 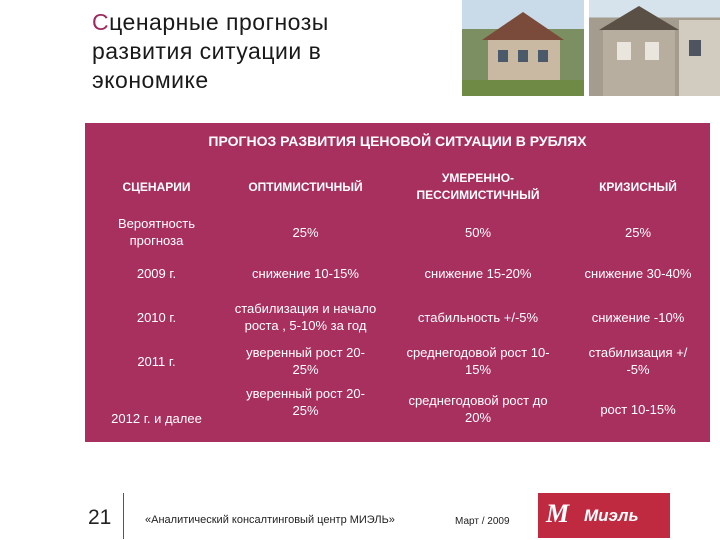 What do you see at coordinates (305, 273) in the screenshot?
I see `row-value: снижение 10-15%` at bounding box center [305, 273].